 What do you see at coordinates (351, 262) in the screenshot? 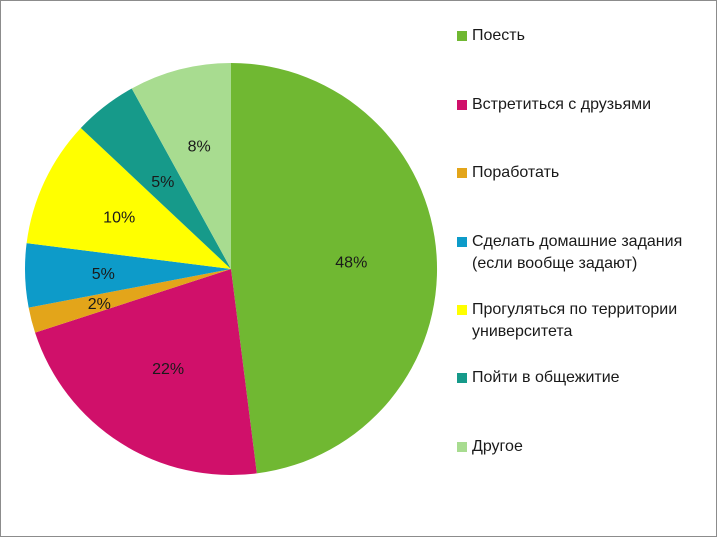
I see `pie-data-label-1: 48%` at bounding box center [351, 262].